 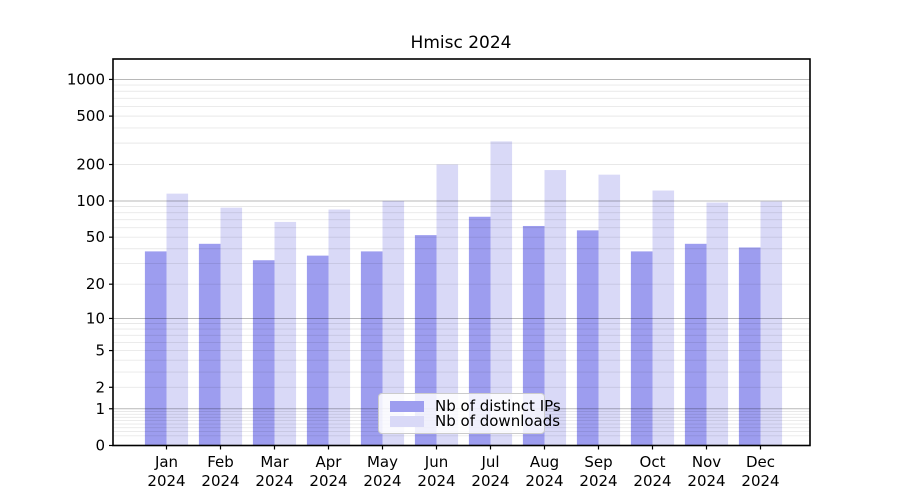 I want to click on bar-nov-ips, so click(x=695, y=344).